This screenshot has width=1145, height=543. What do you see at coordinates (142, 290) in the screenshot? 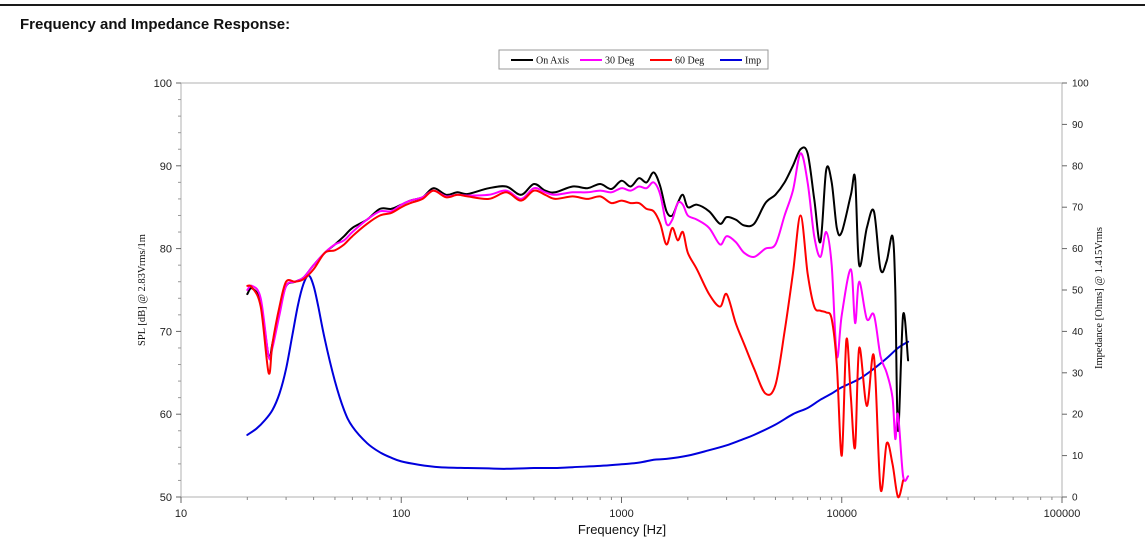
I see `y-axis-label: SPL [dB] @ 2.83Vrms/1m` at bounding box center [142, 290].